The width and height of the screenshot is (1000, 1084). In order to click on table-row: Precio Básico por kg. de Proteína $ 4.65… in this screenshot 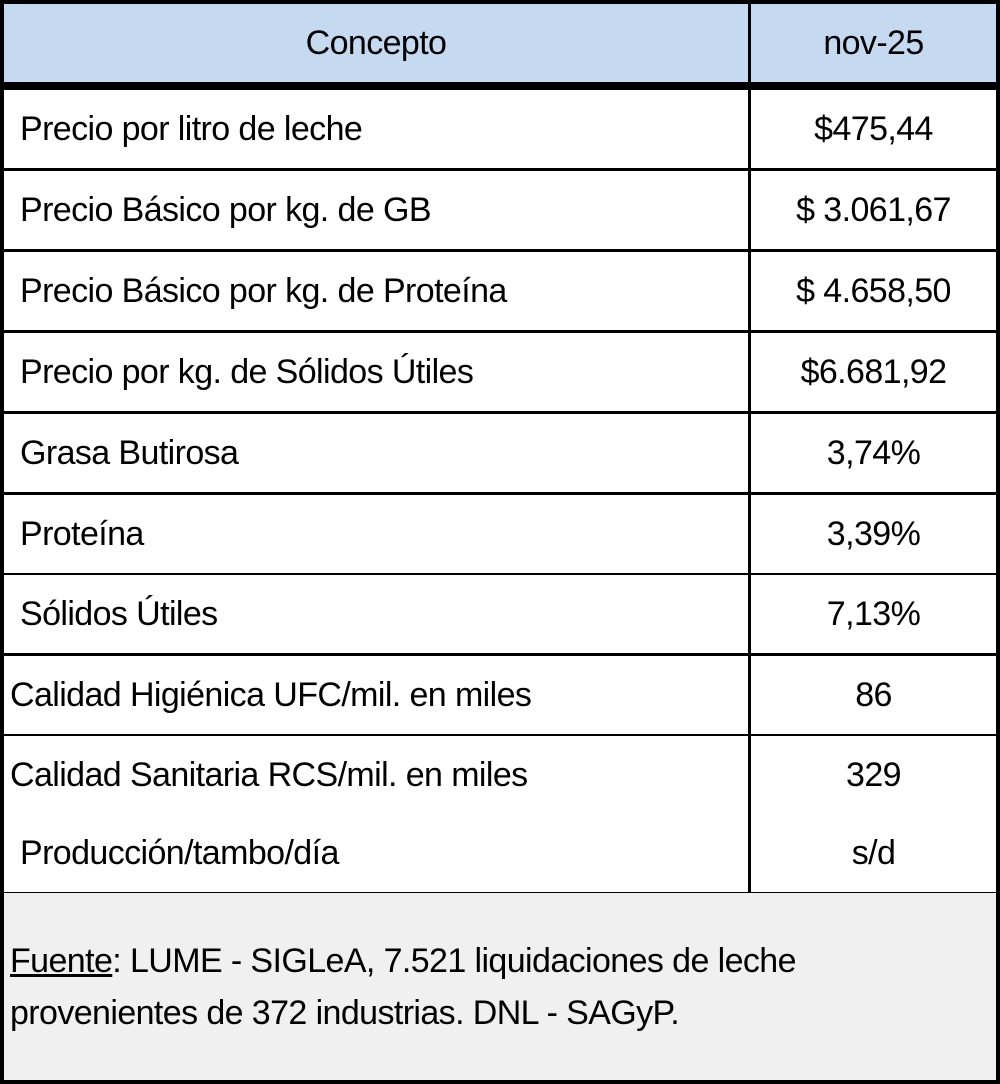, I will do `click(500, 292)`.